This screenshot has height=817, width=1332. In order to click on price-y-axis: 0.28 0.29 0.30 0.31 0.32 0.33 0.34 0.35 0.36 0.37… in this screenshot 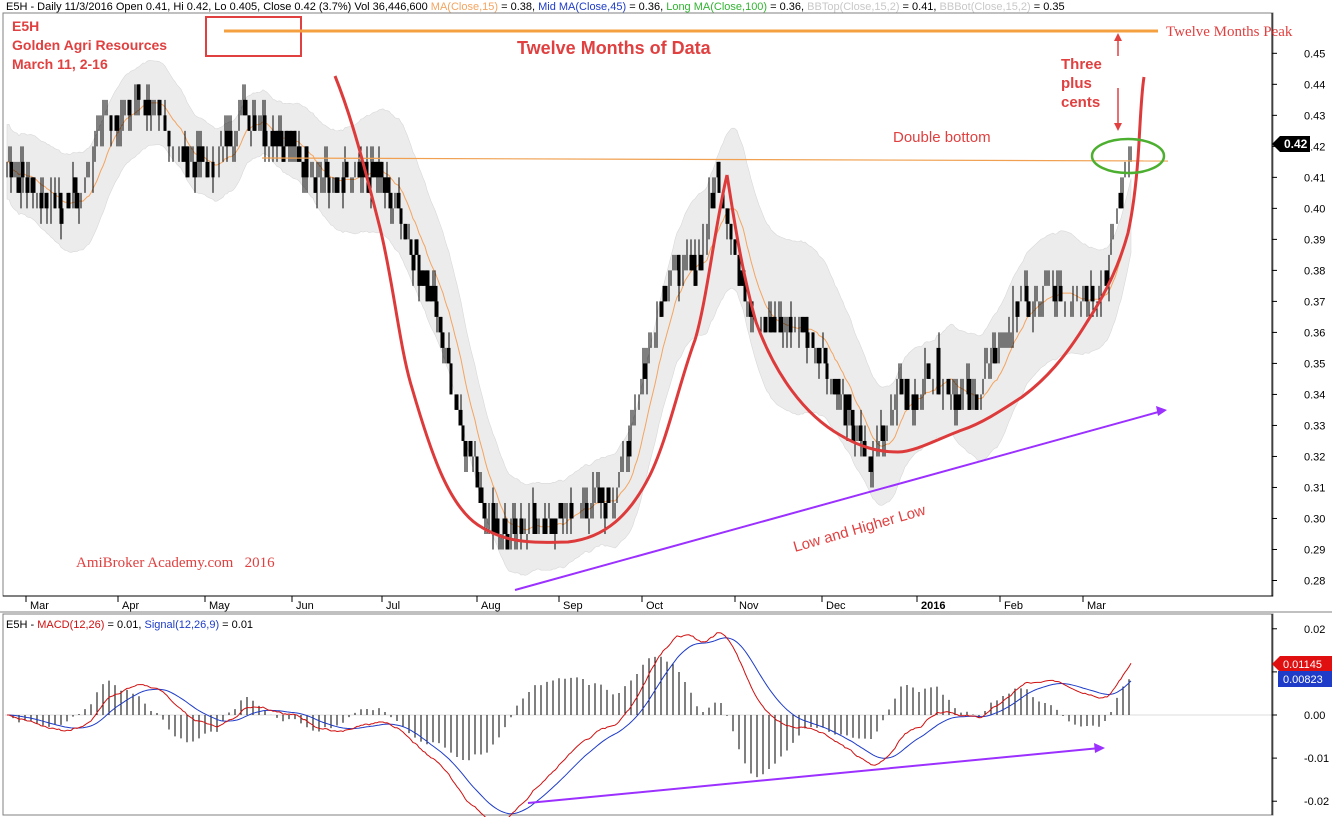, I will do `click(1298, 304)`.